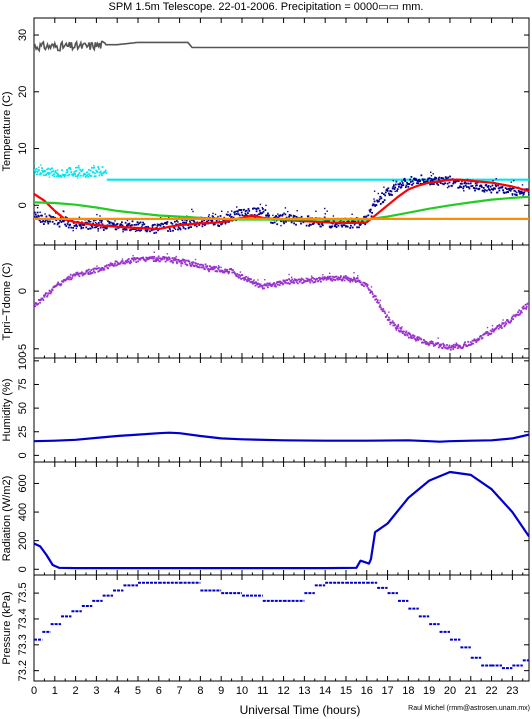  What do you see at coordinates (262, 691) in the screenshot?
I see `x-tick-label: 11` at bounding box center [262, 691].